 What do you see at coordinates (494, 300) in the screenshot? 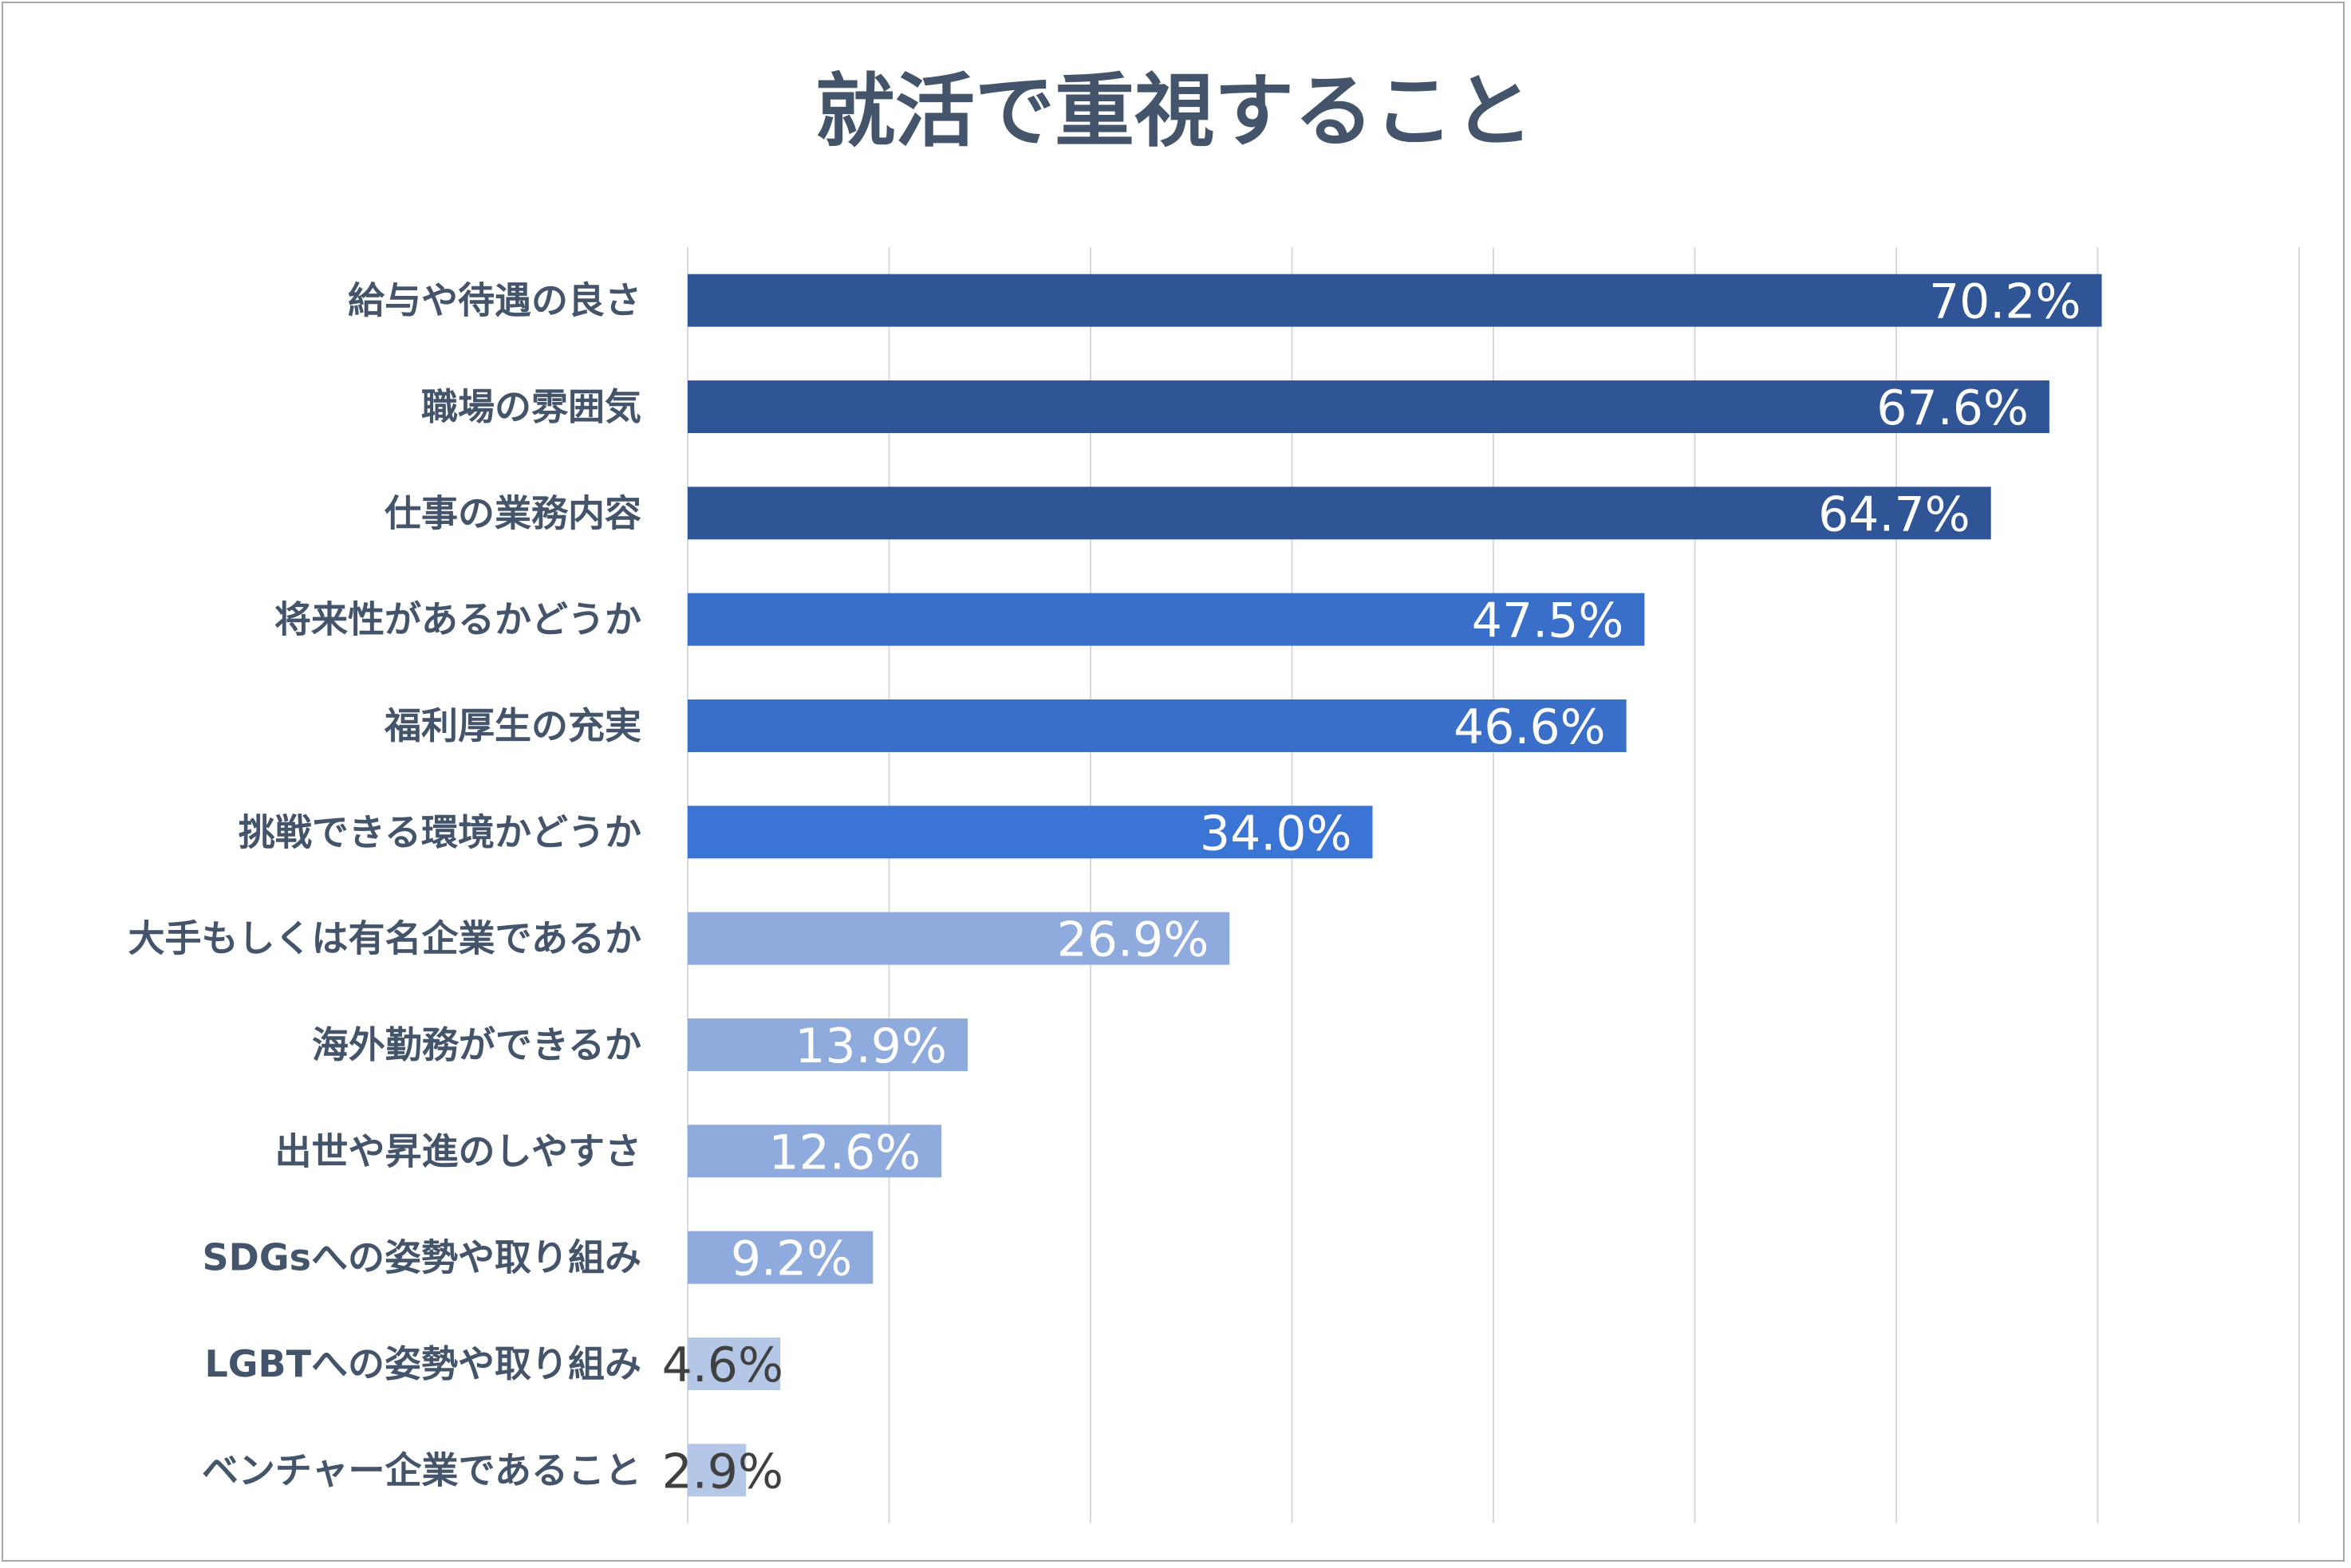
I see `category-label: 給与や待遇の良さ` at bounding box center [494, 300].